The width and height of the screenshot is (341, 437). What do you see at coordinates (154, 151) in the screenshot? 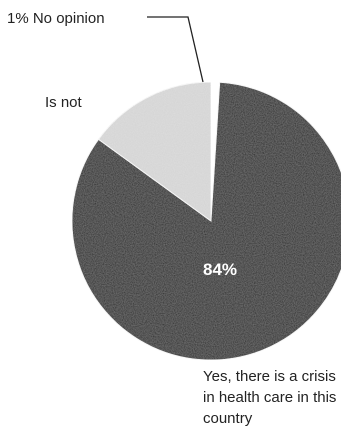
I see `slice-is-not` at bounding box center [154, 151].